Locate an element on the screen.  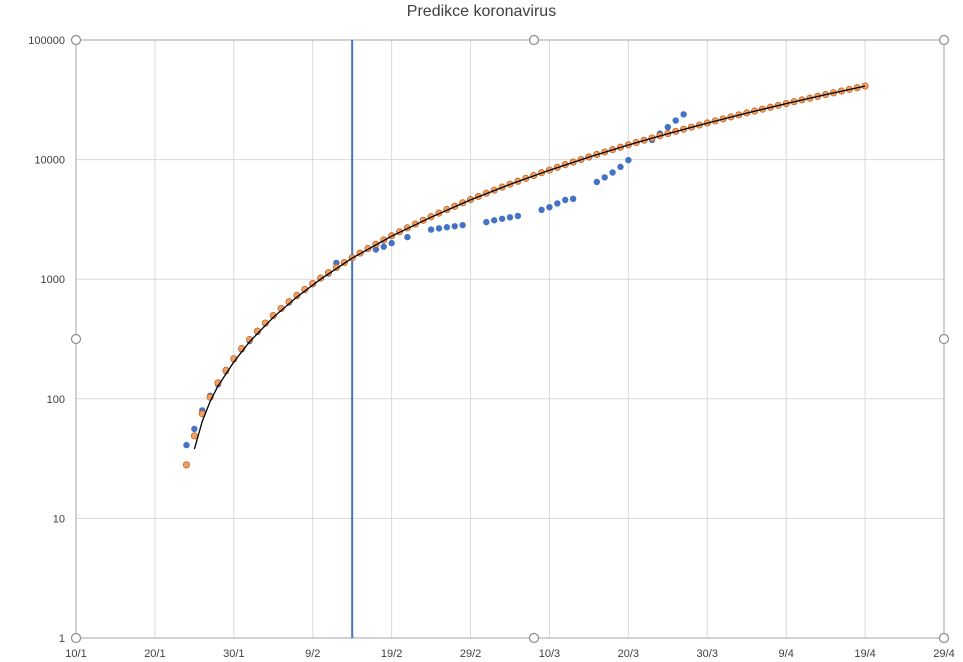
x-tick-label: 29/2 is located at coordinates (470, 654).